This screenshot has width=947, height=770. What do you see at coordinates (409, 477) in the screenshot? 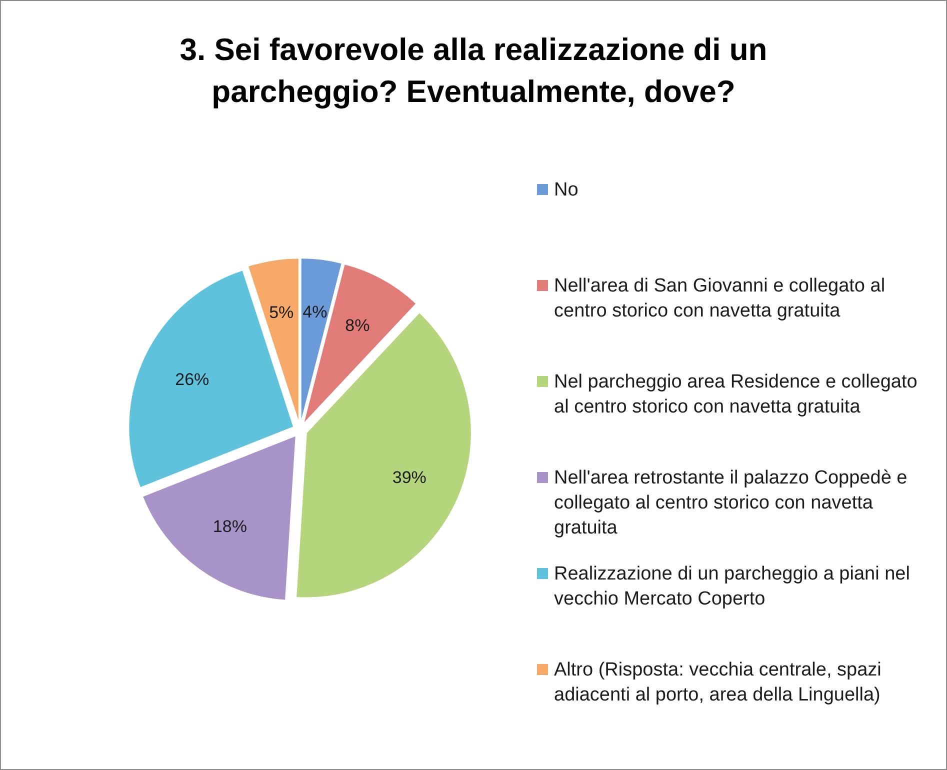
I see `data-label: 39%` at bounding box center [409, 477].